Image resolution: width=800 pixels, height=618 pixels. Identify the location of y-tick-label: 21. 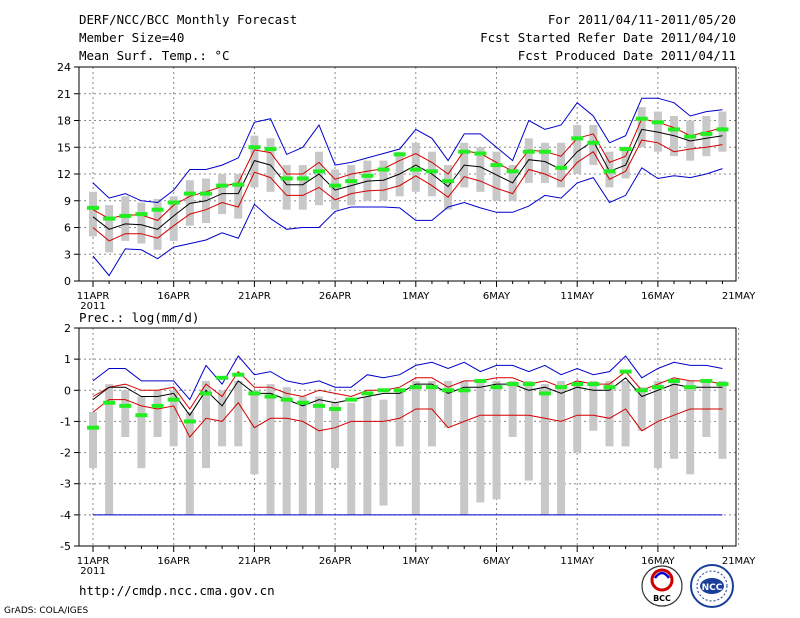
(64, 94).